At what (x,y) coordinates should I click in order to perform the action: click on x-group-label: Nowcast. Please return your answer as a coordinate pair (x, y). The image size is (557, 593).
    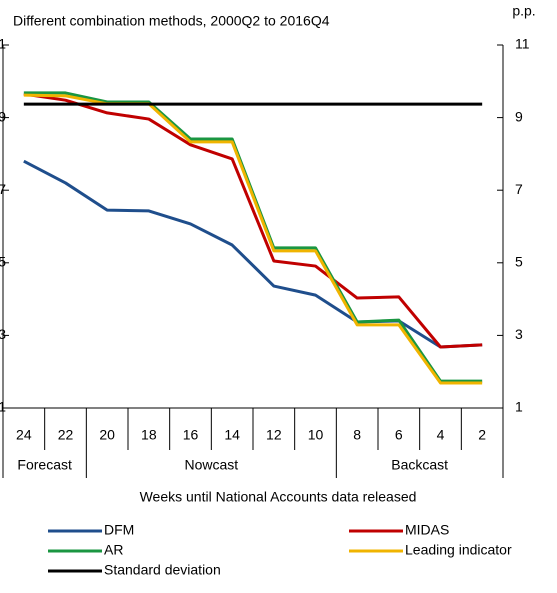
    Looking at the image, I should click on (211, 465).